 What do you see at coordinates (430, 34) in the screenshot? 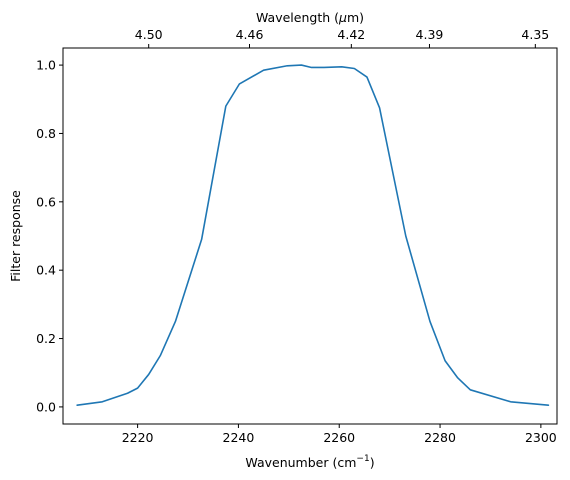
I see `top-tick-label: 4.39` at bounding box center [430, 34].